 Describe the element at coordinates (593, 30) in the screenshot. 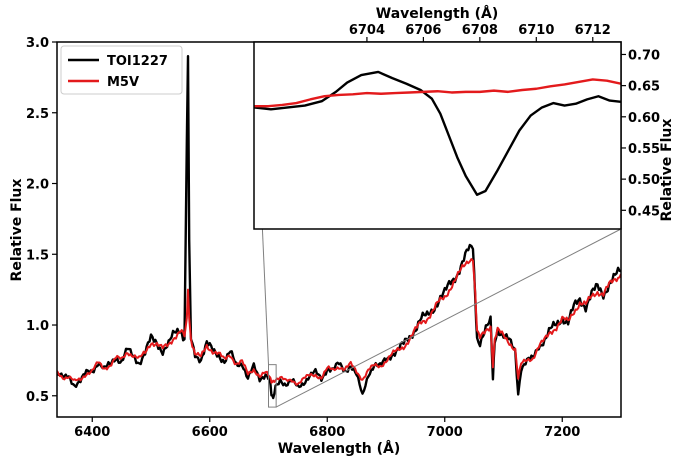

I see `inset-x-tick-label: 6712` at that location.